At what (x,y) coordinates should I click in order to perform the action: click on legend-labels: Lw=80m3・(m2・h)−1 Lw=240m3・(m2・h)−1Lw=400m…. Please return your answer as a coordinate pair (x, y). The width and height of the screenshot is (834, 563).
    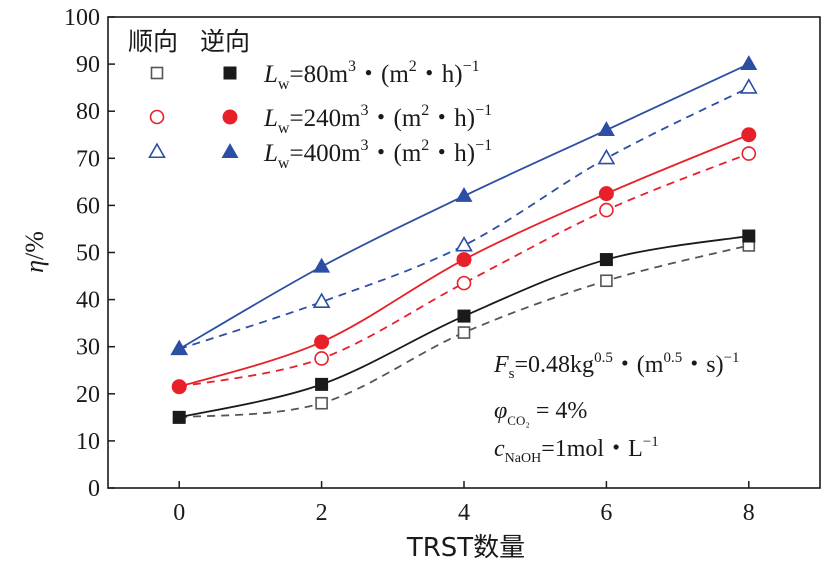
    Looking at the image, I should click on (377, 115).